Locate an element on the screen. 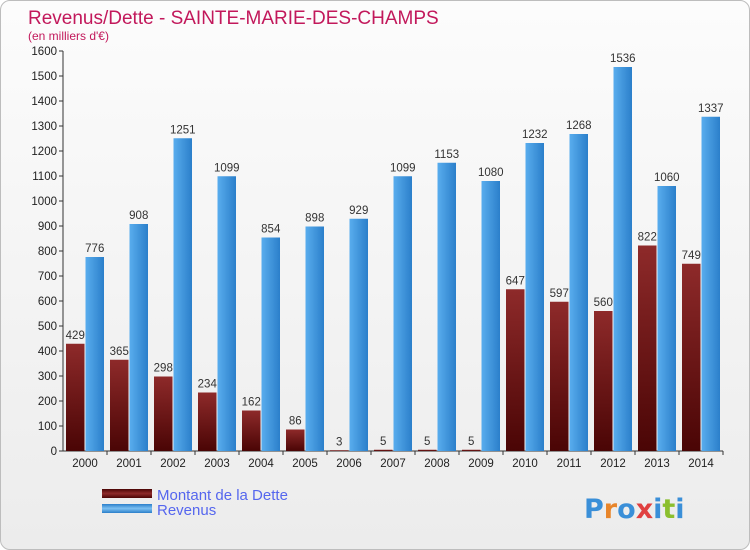  x-tick-label: 2004 is located at coordinates (261, 464).